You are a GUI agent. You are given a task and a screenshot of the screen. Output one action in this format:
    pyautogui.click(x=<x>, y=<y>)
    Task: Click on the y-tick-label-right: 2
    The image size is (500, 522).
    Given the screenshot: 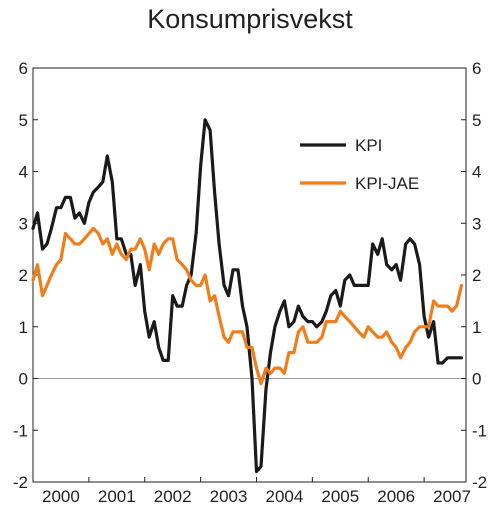 What is the action you would take?
    pyautogui.click(x=476, y=275)
    